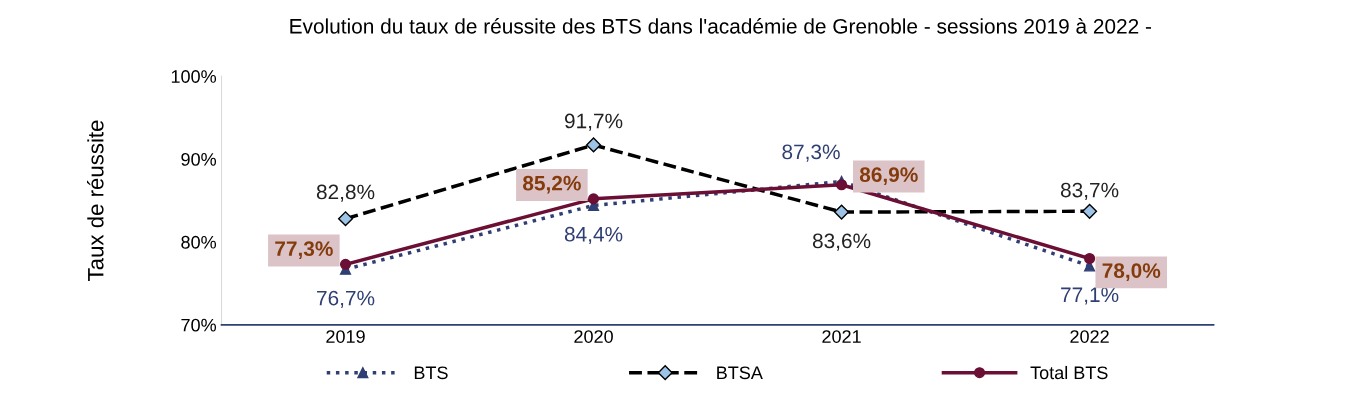 Image resolution: width=1359 pixels, height=401 pixels. What do you see at coordinates (1090, 296) in the screenshot?
I see `data-label: 77,1%` at bounding box center [1090, 296].